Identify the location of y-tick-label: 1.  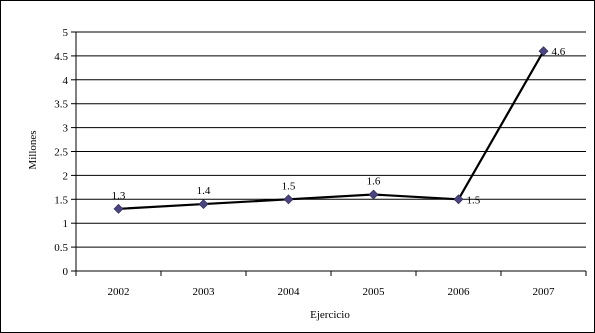
(66, 224).